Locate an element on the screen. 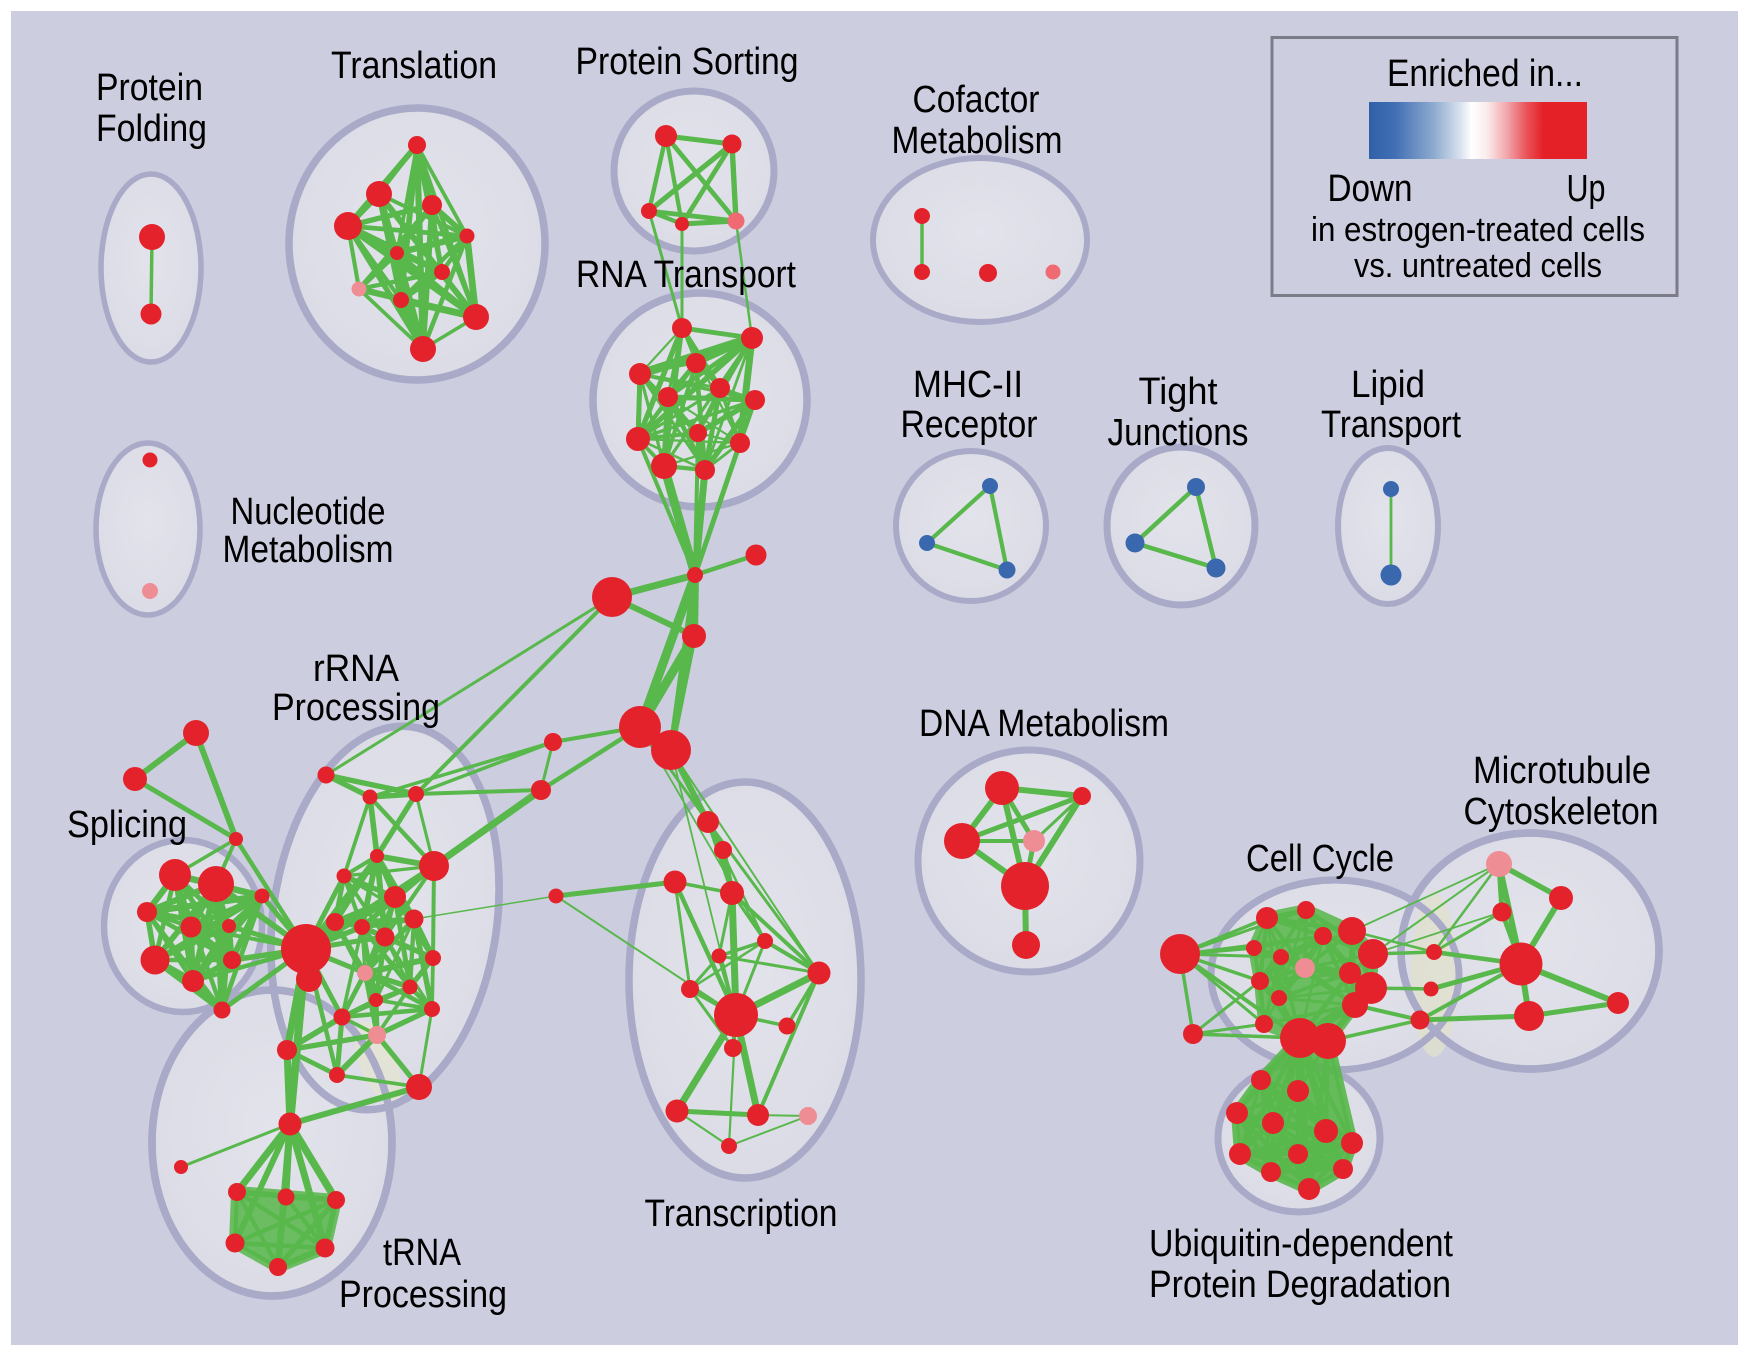 Image resolution: width=1750 pixels, height=1360 pixels. svg-text: Transport is located at coordinates (1391, 425).